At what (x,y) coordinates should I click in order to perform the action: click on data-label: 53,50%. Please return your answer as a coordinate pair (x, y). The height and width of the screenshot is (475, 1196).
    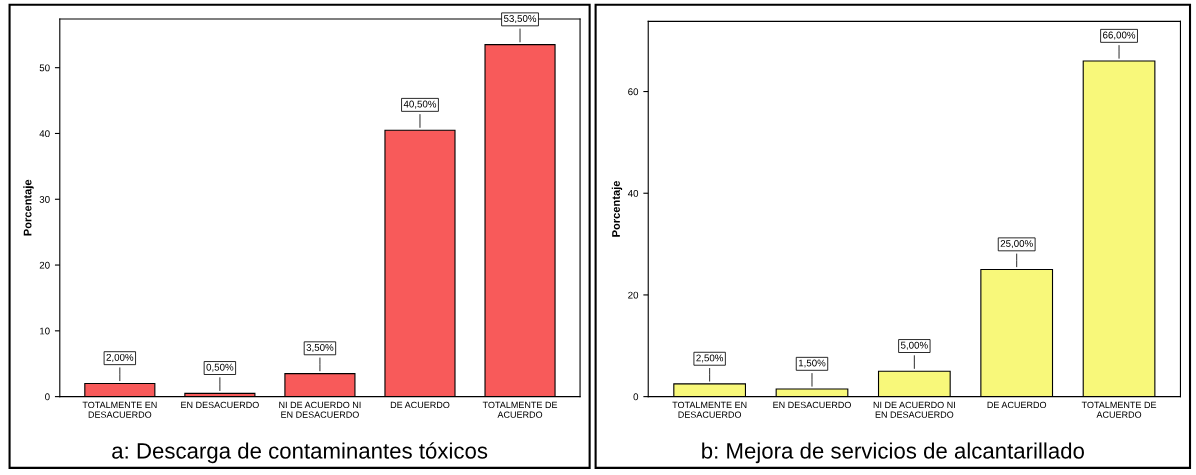
    Looking at the image, I should click on (520, 19).